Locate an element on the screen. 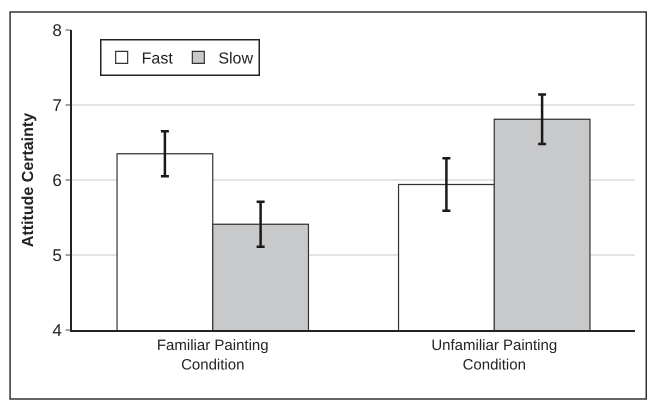 The height and width of the screenshot is (402, 655). y-tick-label: 5 is located at coordinates (57, 255).